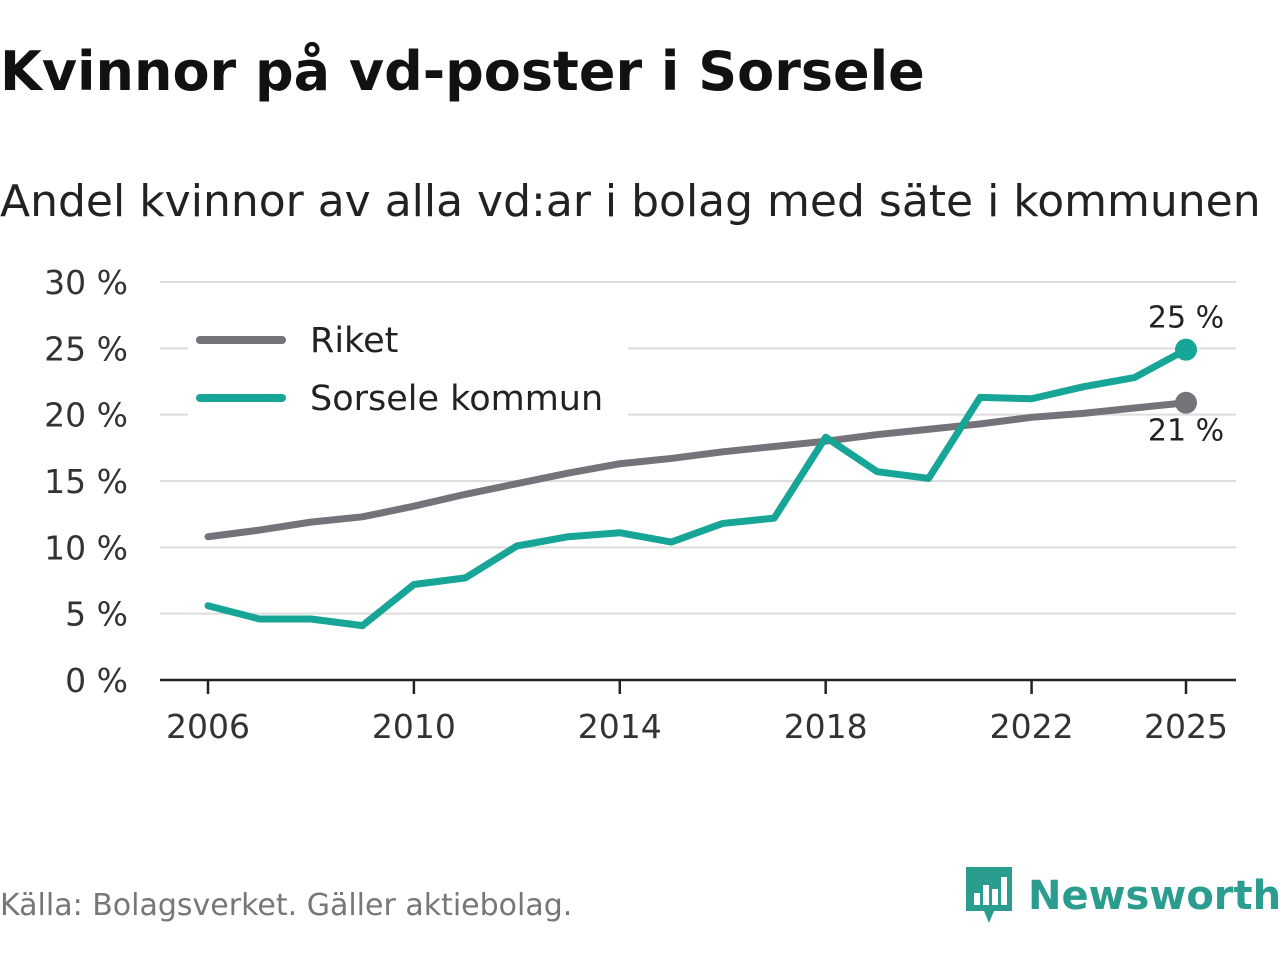 Image resolution: width=1280 pixels, height=960 pixels. Describe the element at coordinates (462, 71) in the screenshot. I see `chart-title: Kvinnor på vd-poster i Sorsele` at that location.